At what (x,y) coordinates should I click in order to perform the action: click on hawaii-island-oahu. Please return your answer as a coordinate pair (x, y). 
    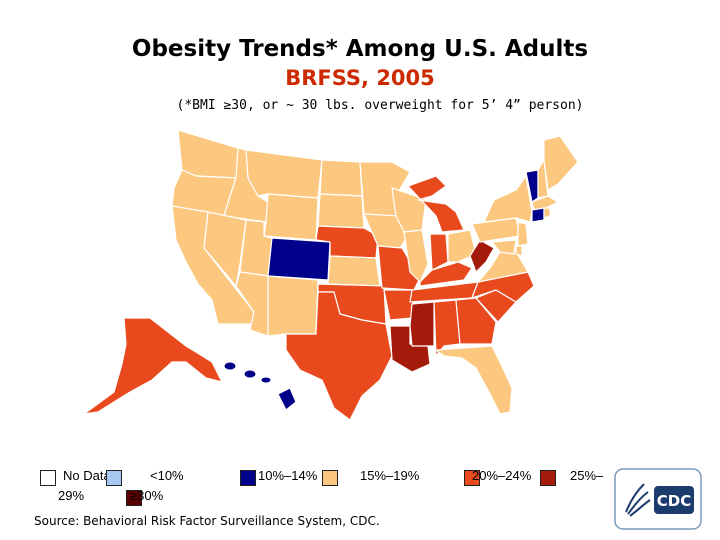
    Looking at the image, I should click on (250, 374).